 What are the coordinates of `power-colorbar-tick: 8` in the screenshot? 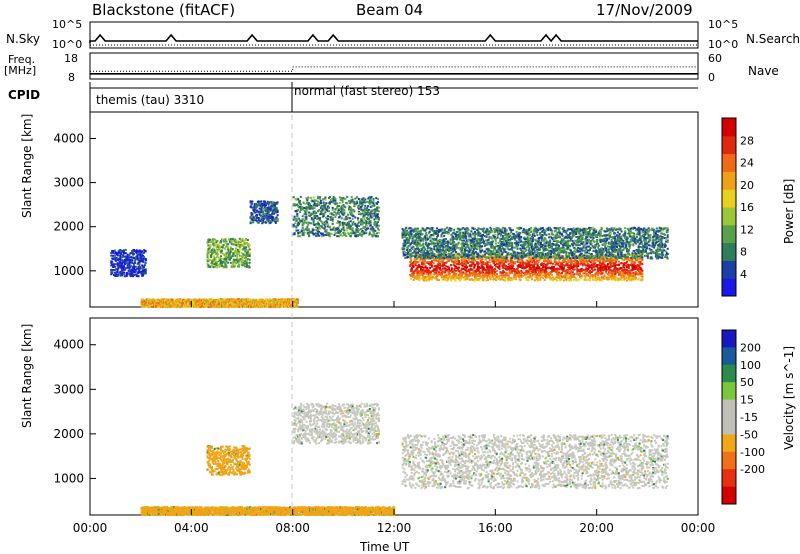 It's located at (743, 252).